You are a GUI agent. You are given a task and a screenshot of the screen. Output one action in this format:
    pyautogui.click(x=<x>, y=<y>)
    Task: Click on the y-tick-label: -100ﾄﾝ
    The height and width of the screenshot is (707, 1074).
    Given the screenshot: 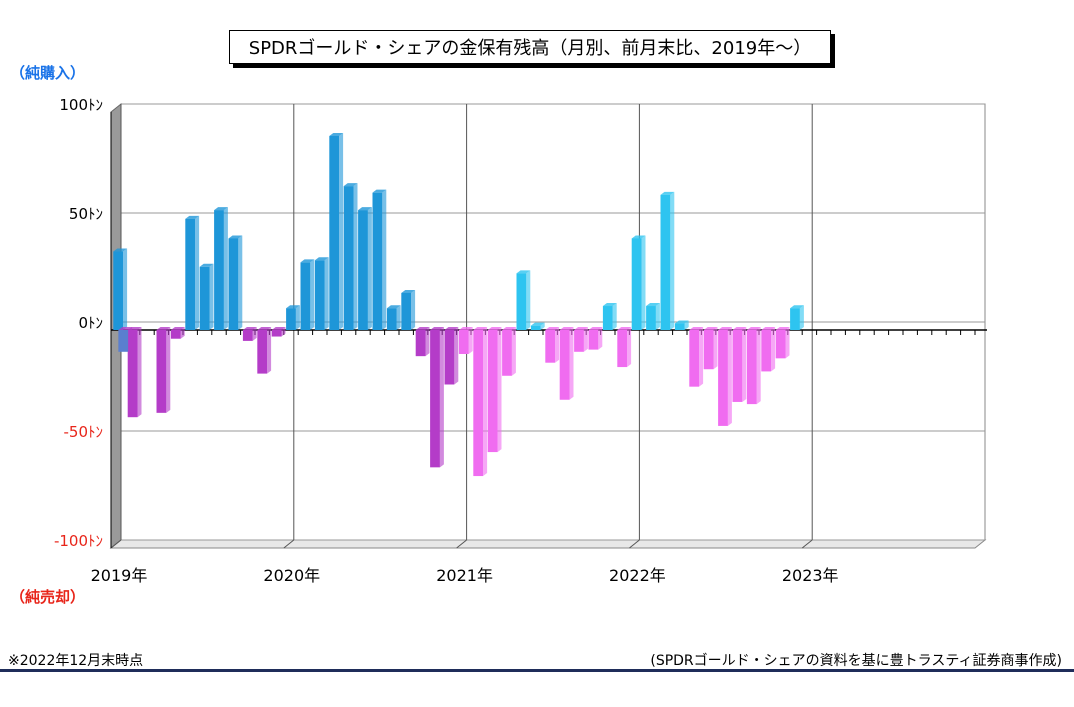 What is the action you would take?
    pyautogui.click(x=78, y=541)
    